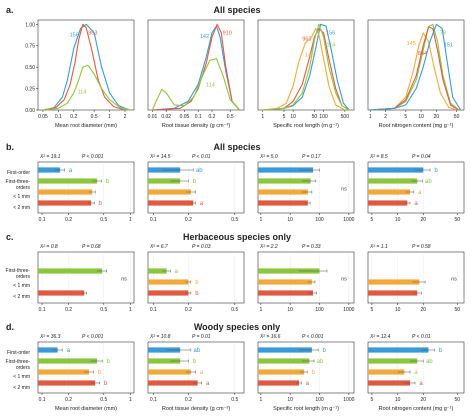 The image size is (474, 418). I want to click on y-tick-label: 0.25, so click(30, 90).